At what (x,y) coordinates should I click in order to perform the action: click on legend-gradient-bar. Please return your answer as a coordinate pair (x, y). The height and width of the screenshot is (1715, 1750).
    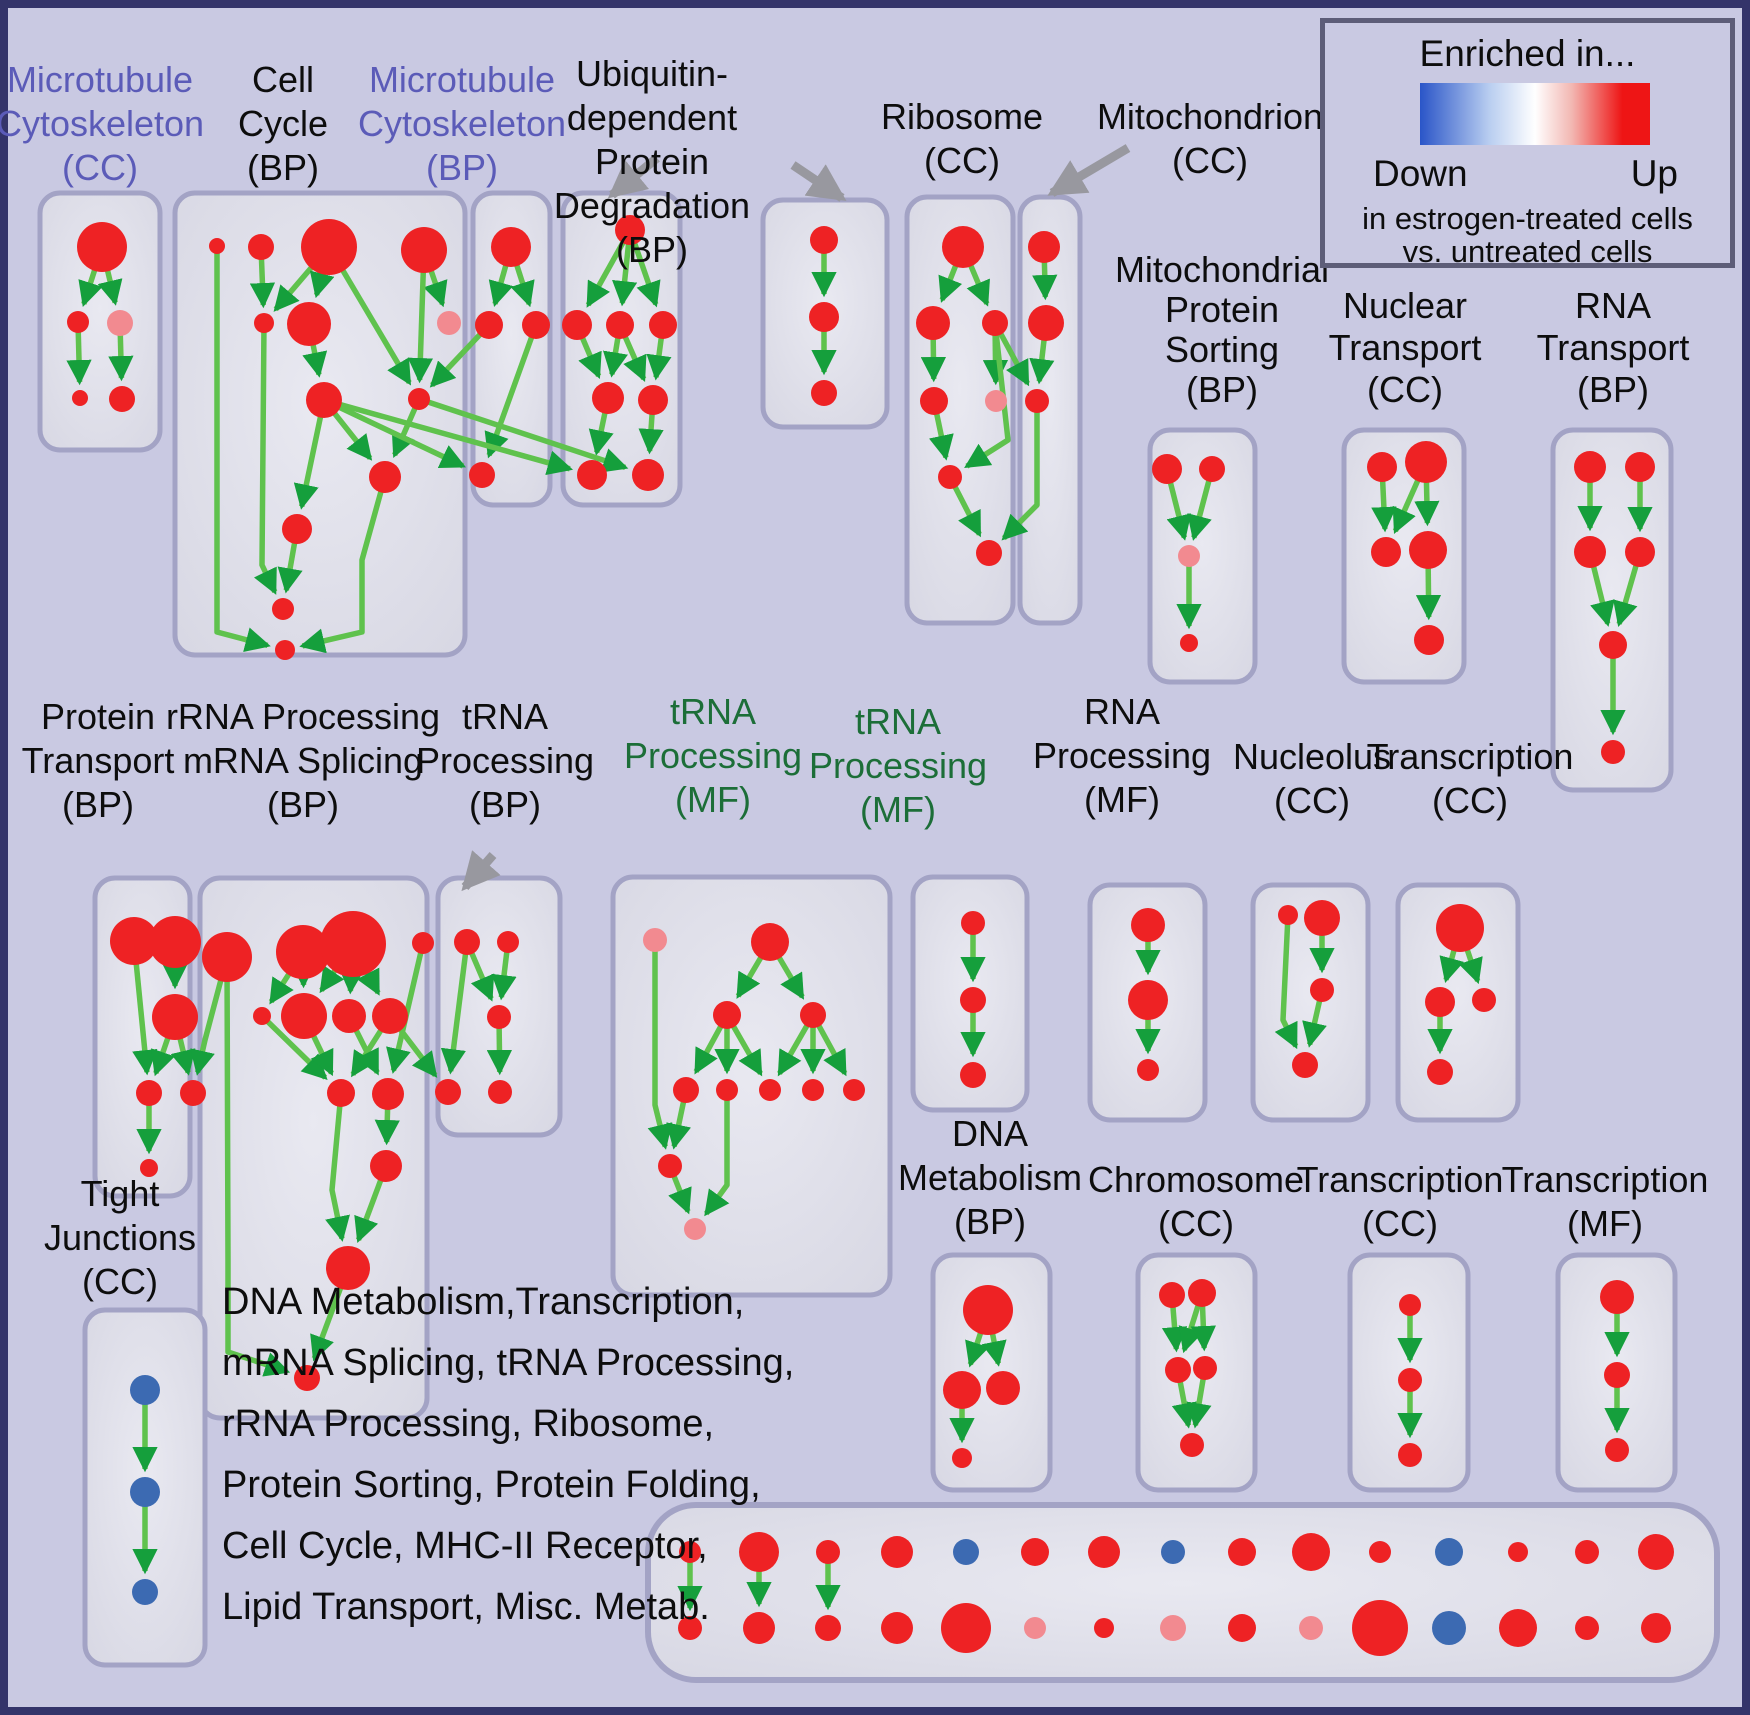
    Looking at the image, I should click on (1535, 114).